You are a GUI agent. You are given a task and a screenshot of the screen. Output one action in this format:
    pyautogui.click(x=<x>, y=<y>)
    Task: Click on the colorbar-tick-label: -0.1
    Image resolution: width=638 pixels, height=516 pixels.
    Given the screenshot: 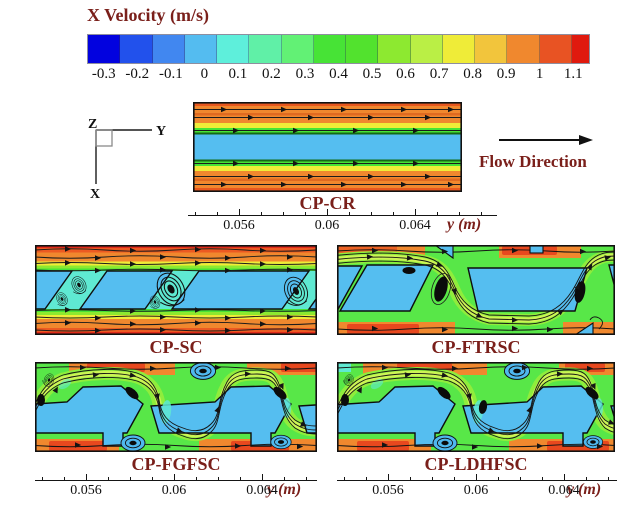 What is the action you would take?
    pyautogui.click(x=170, y=74)
    